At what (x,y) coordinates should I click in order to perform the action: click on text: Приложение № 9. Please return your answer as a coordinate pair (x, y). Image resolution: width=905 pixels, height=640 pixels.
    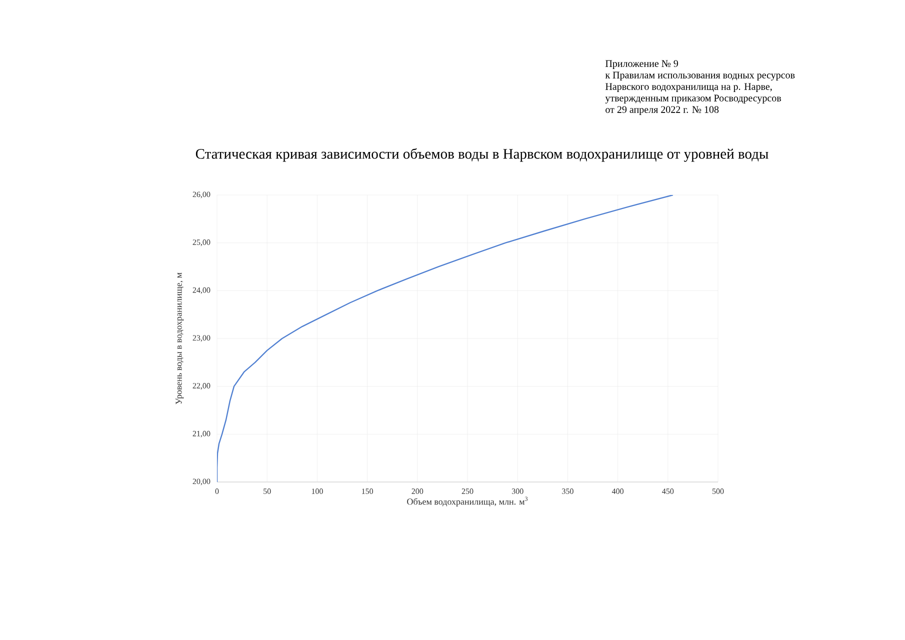
    Looking at the image, I should click on (641, 64).